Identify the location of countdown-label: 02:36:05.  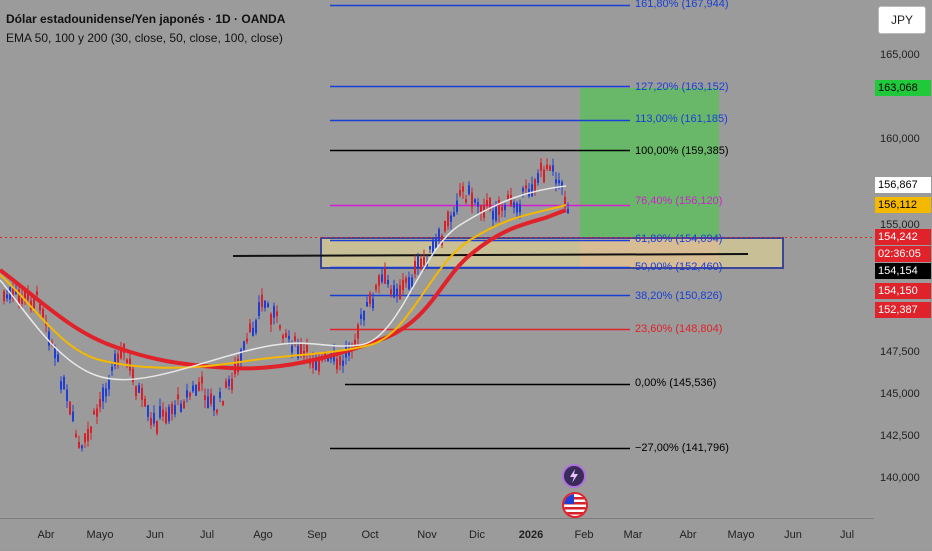
(903, 254).